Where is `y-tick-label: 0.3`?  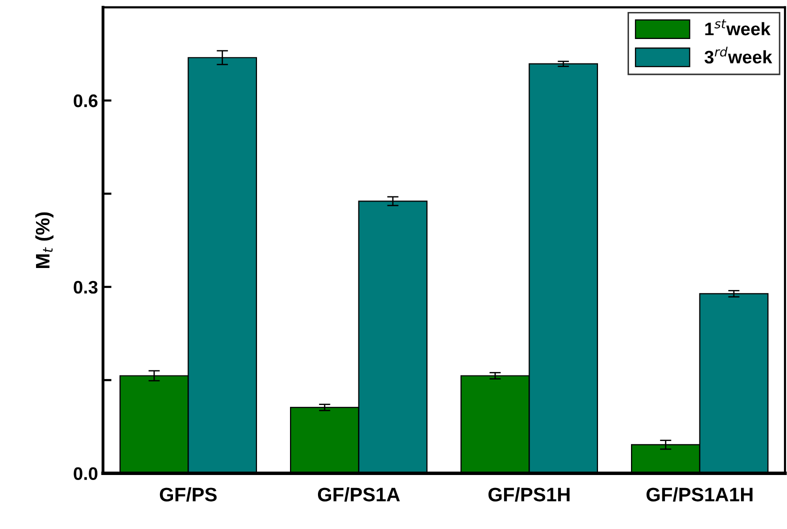
y-tick-label: 0.3 is located at coordinates (86, 287).